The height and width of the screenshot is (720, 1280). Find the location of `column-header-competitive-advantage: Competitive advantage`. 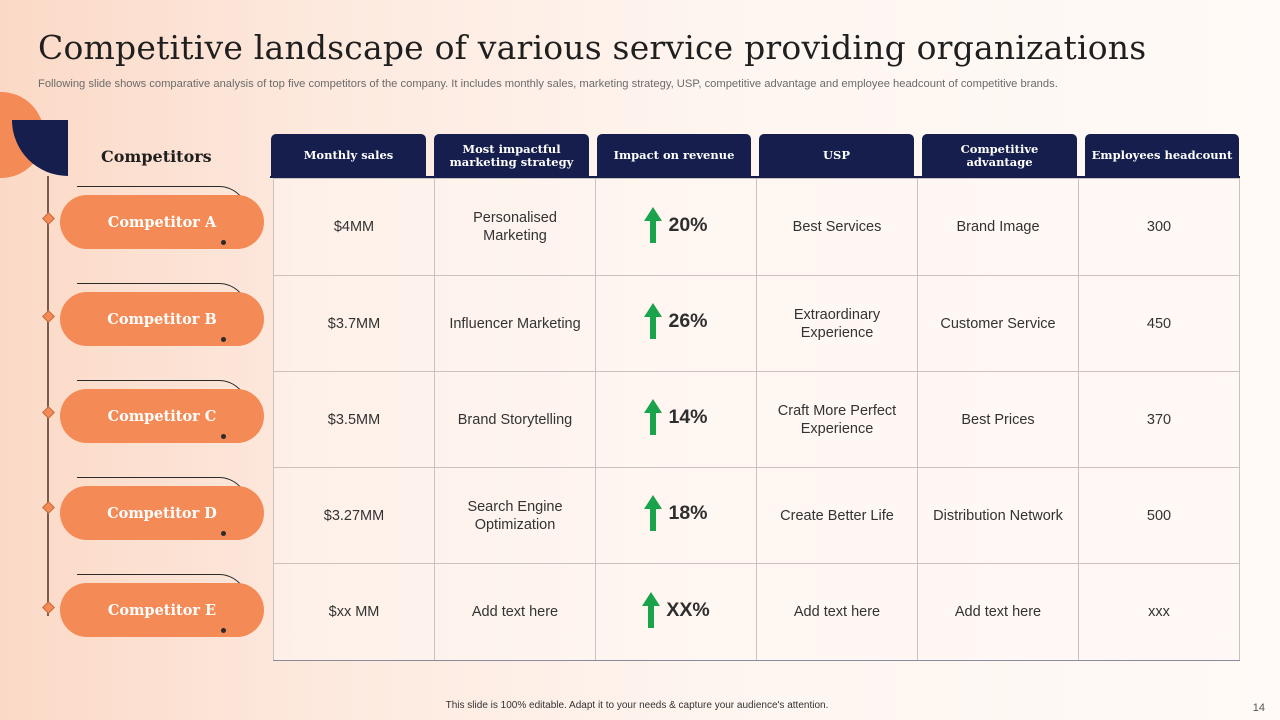

column-header-competitive-advantage: Competitive advantage is located at coordinates (999, 155).